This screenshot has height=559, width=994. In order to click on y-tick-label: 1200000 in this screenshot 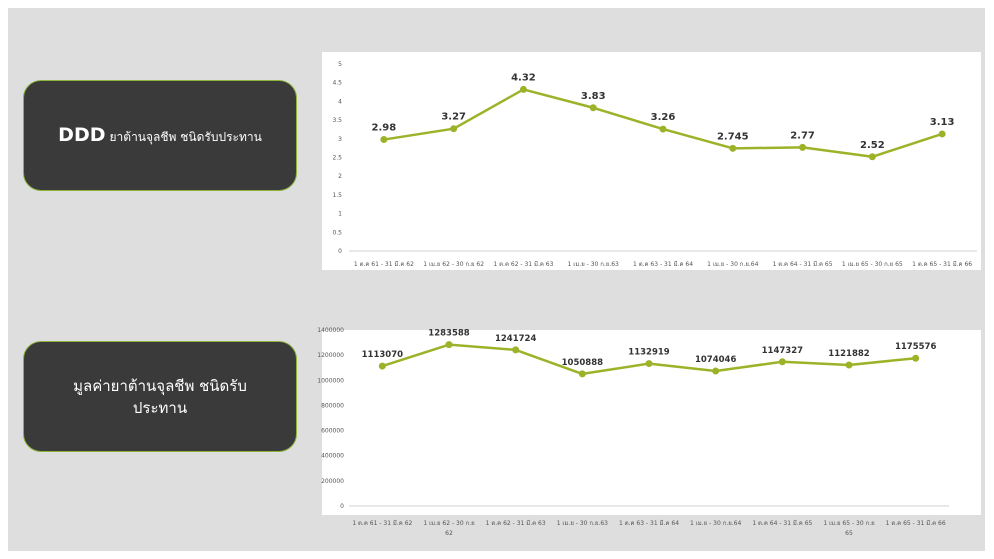, I will do `click(330, 355)`.